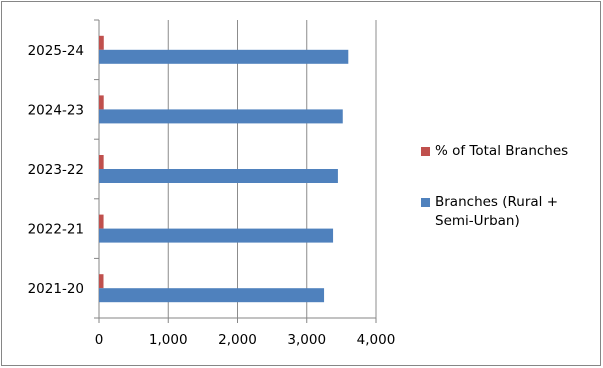  Describe the element at coordinates (502, 151) in the screenshot. I see `legend-label-percent: % of Total Branches` at that location.